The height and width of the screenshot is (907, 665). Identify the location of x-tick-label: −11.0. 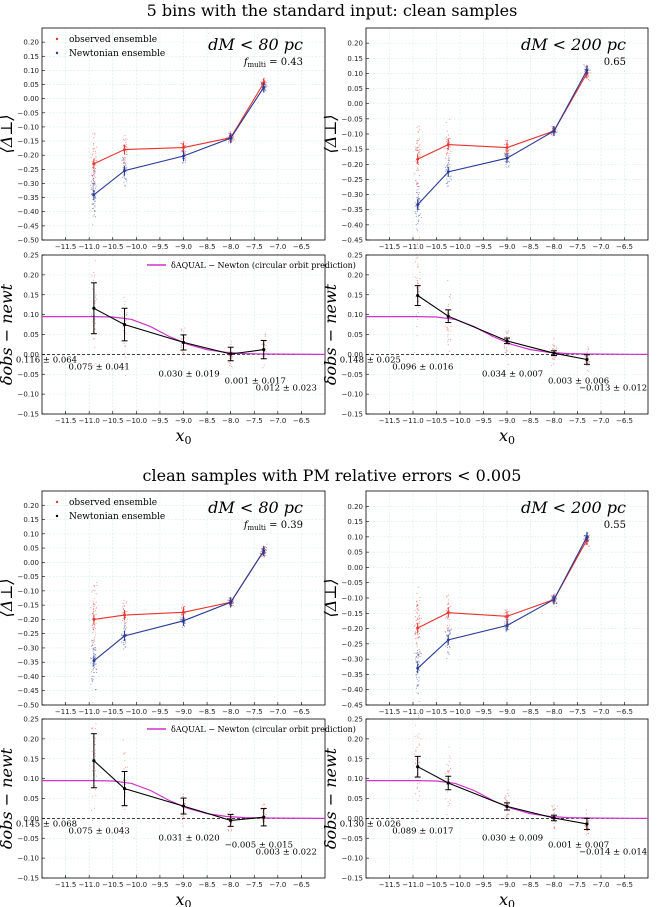
(412, 421).